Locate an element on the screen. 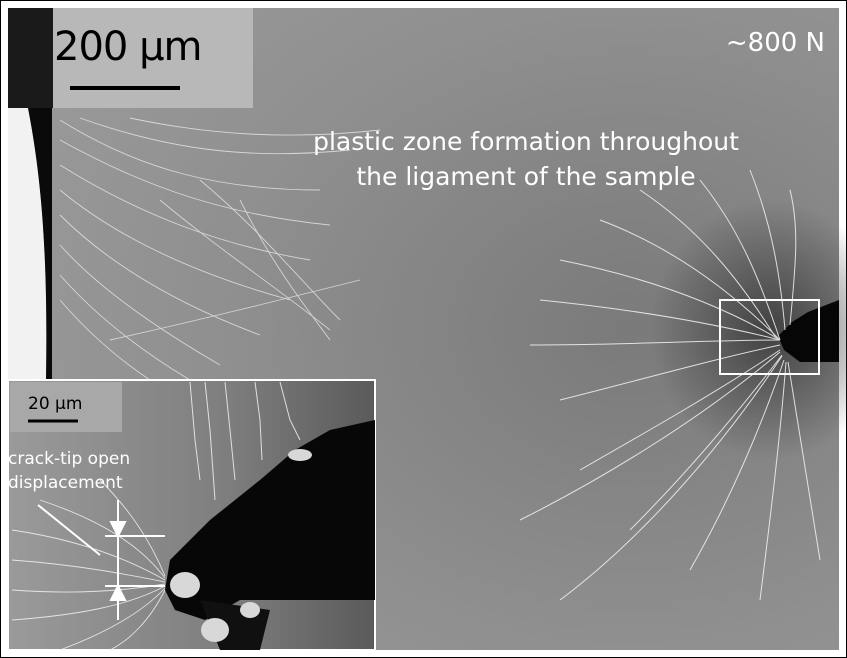 The image size is (847, 658). inset-scale-bar-label: 20 μm is located at coordinates (55, 404).